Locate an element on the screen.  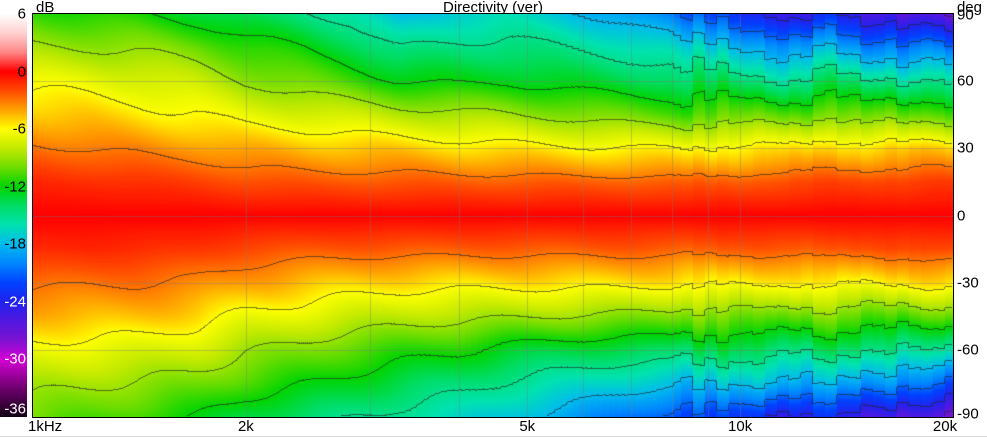
angle-tick-label: 90 is located at coordinates (965, 15).